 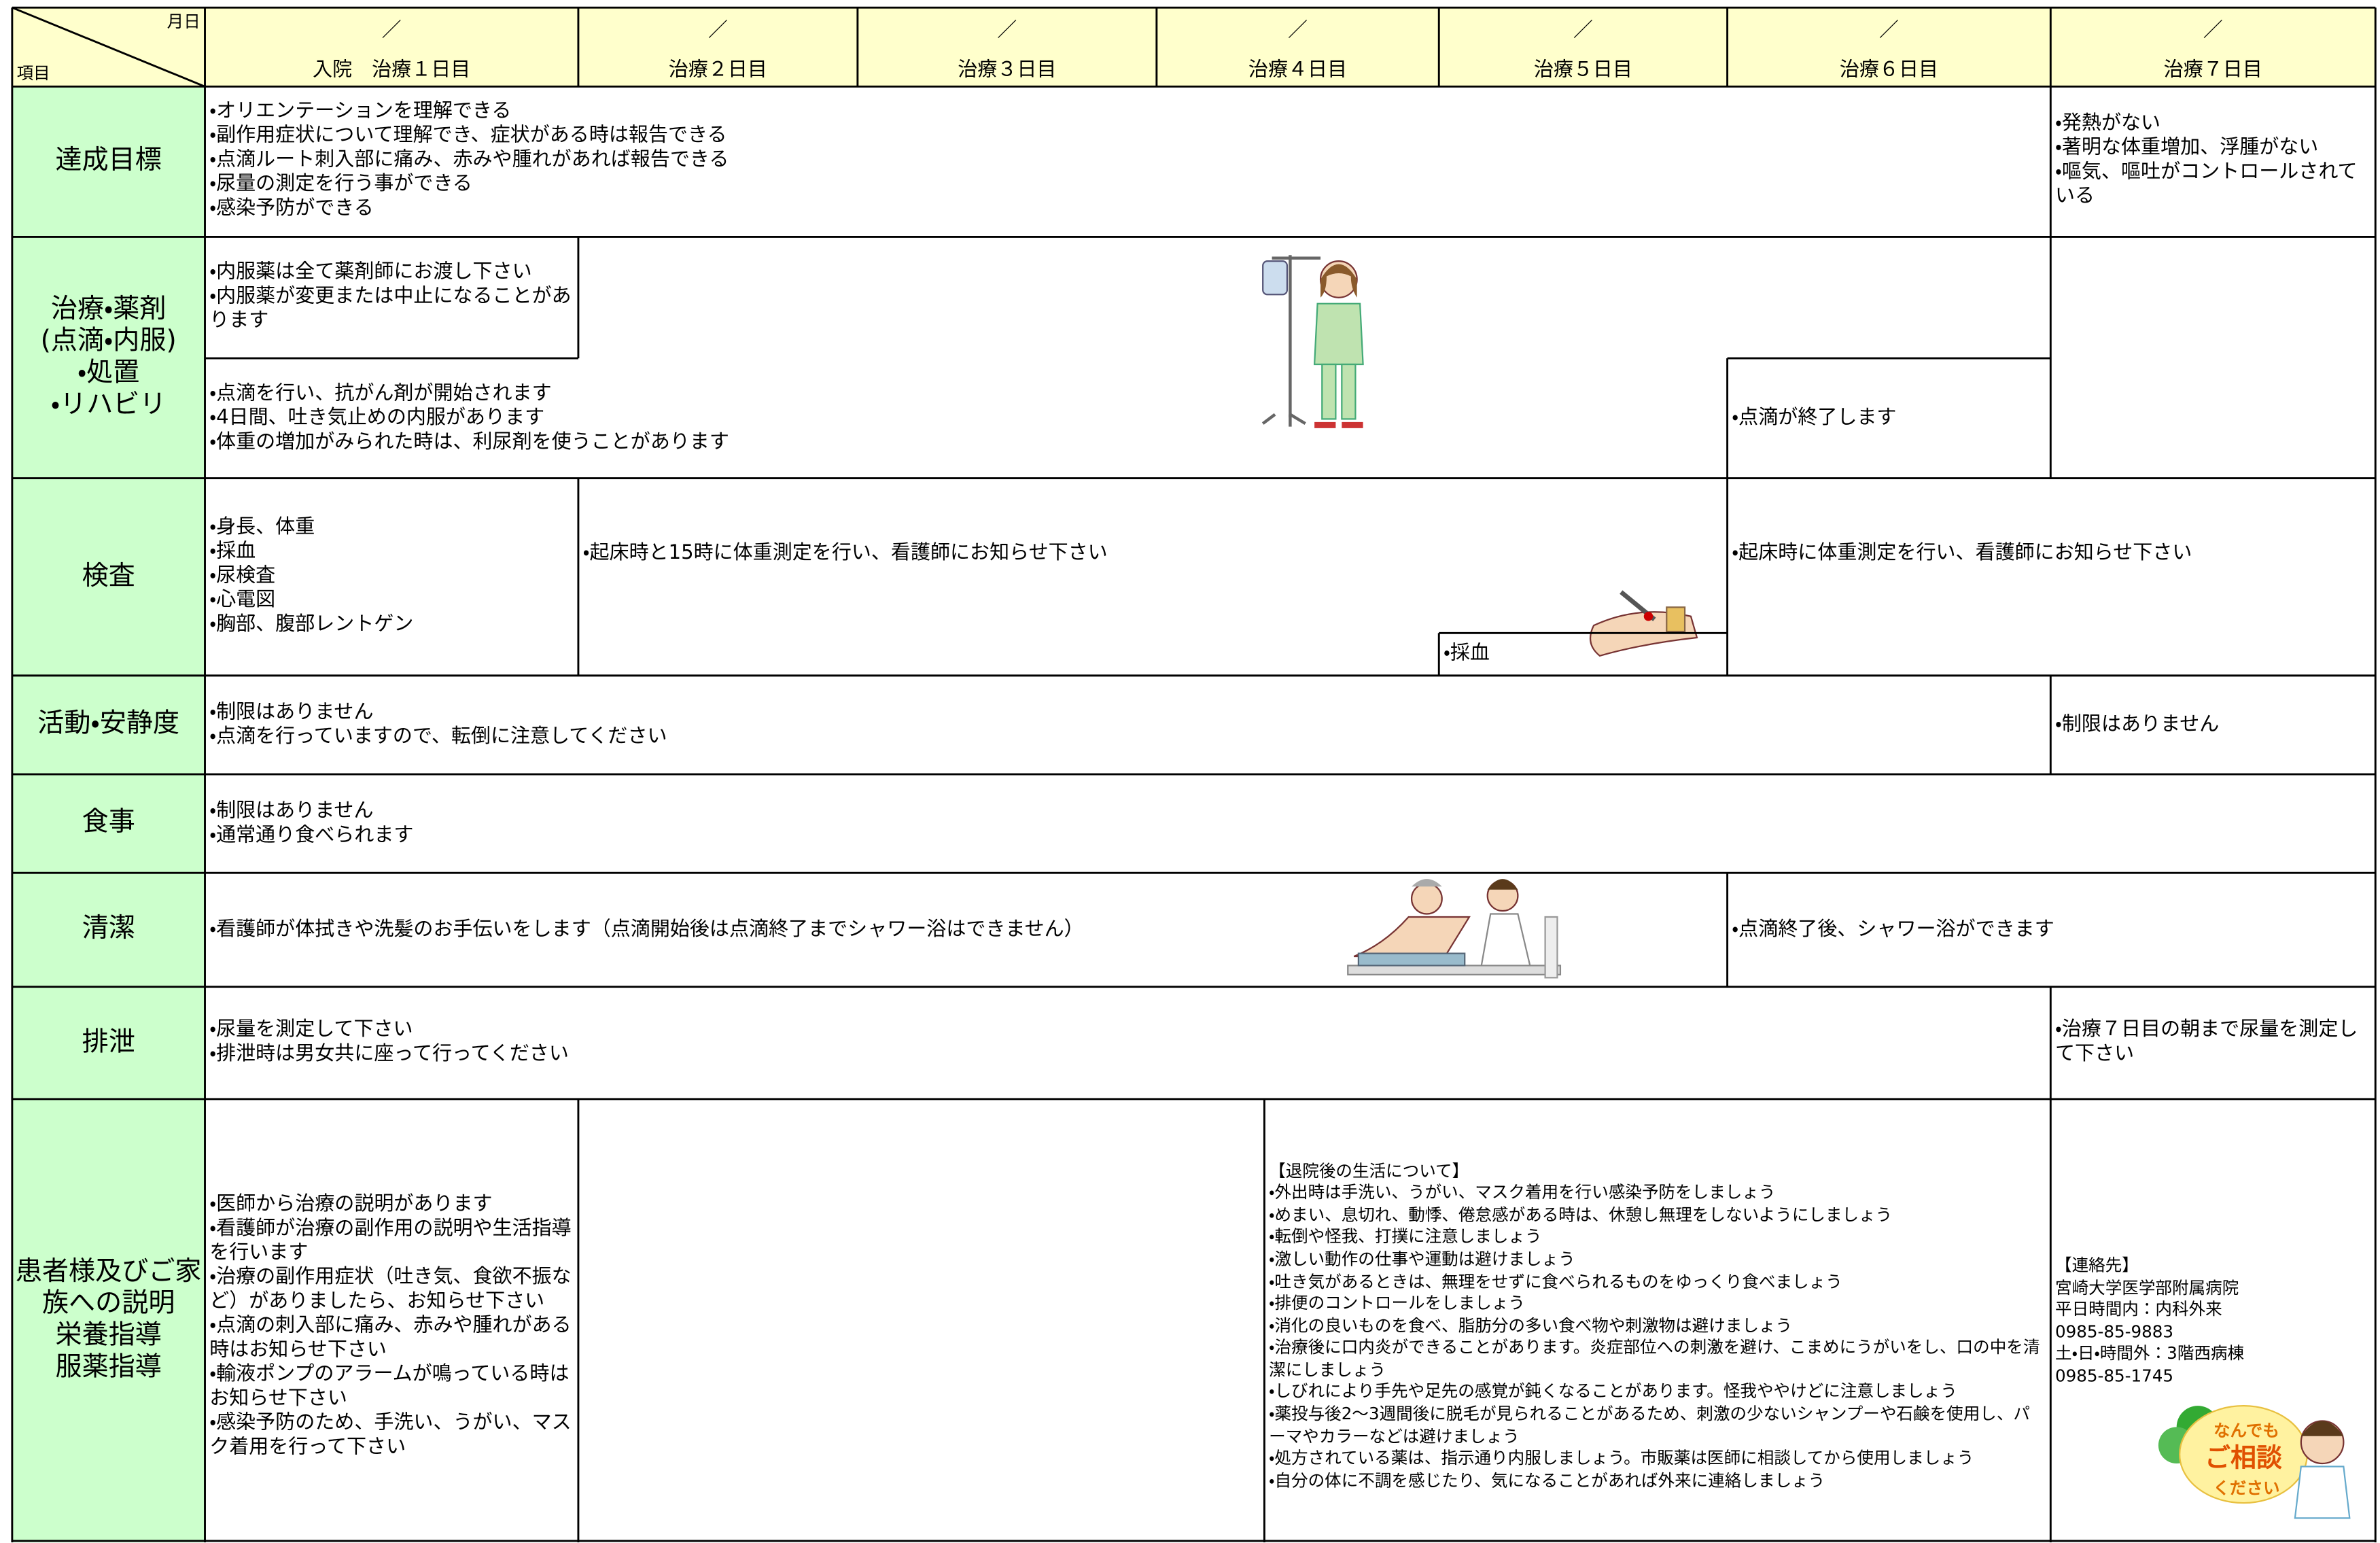 I want to click on row-label: 活動・安静度, so click(x=109, y=725).